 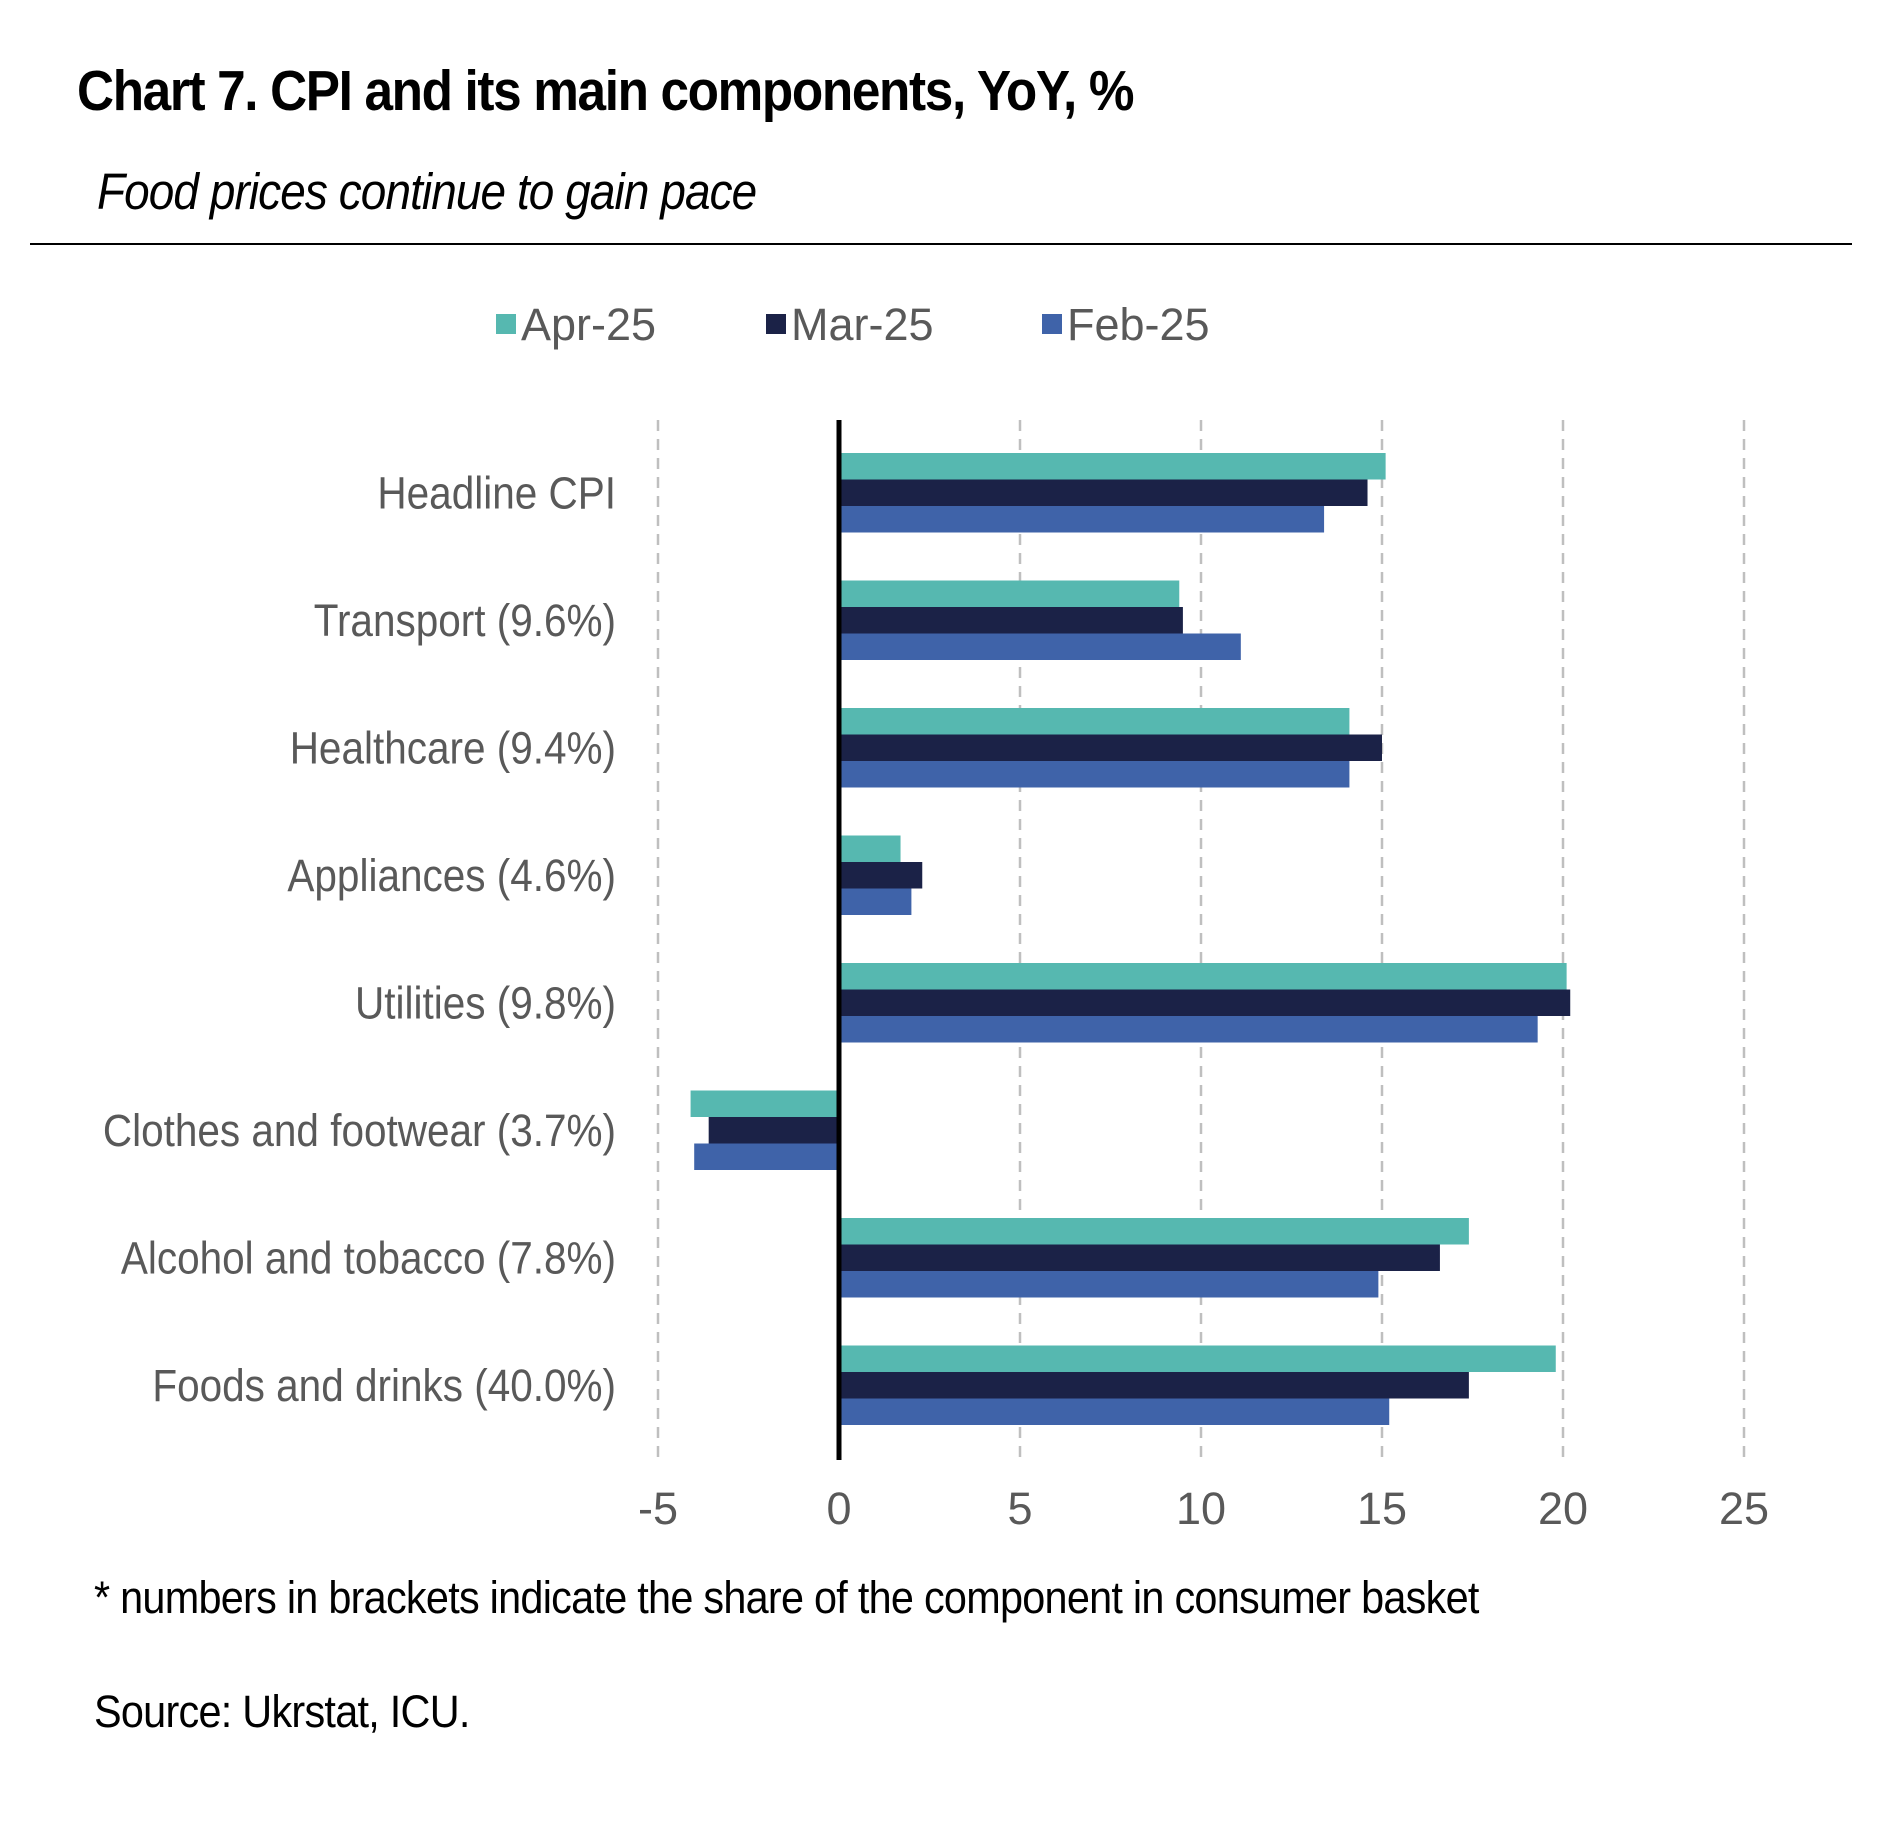 I want to click on bar-mar-25-headline-cpi, so click(x=1103, y=492).